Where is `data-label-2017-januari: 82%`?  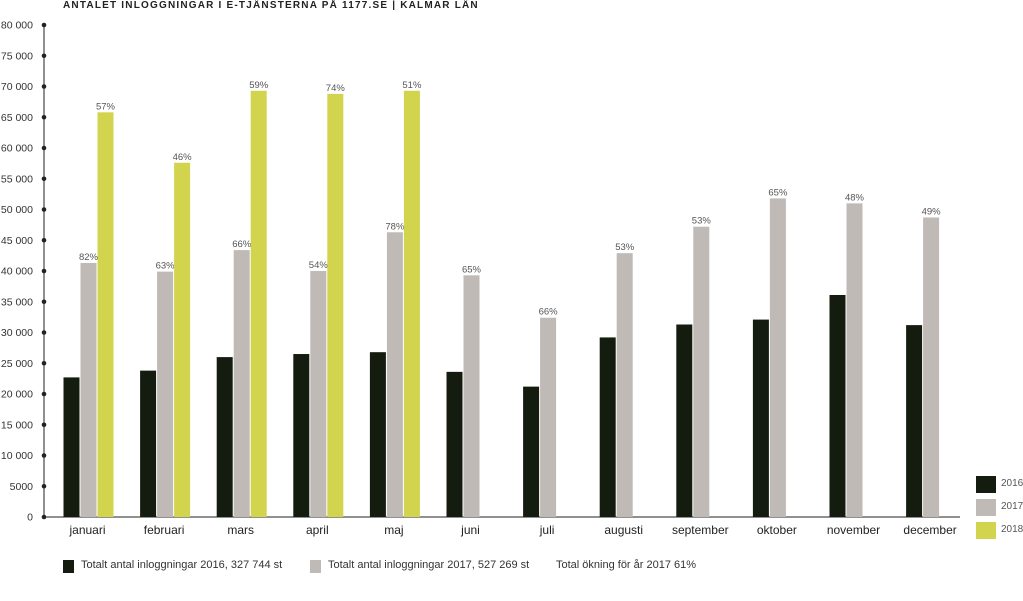 data-label-2017-januari: 82% is located at coordinates (89, 257).